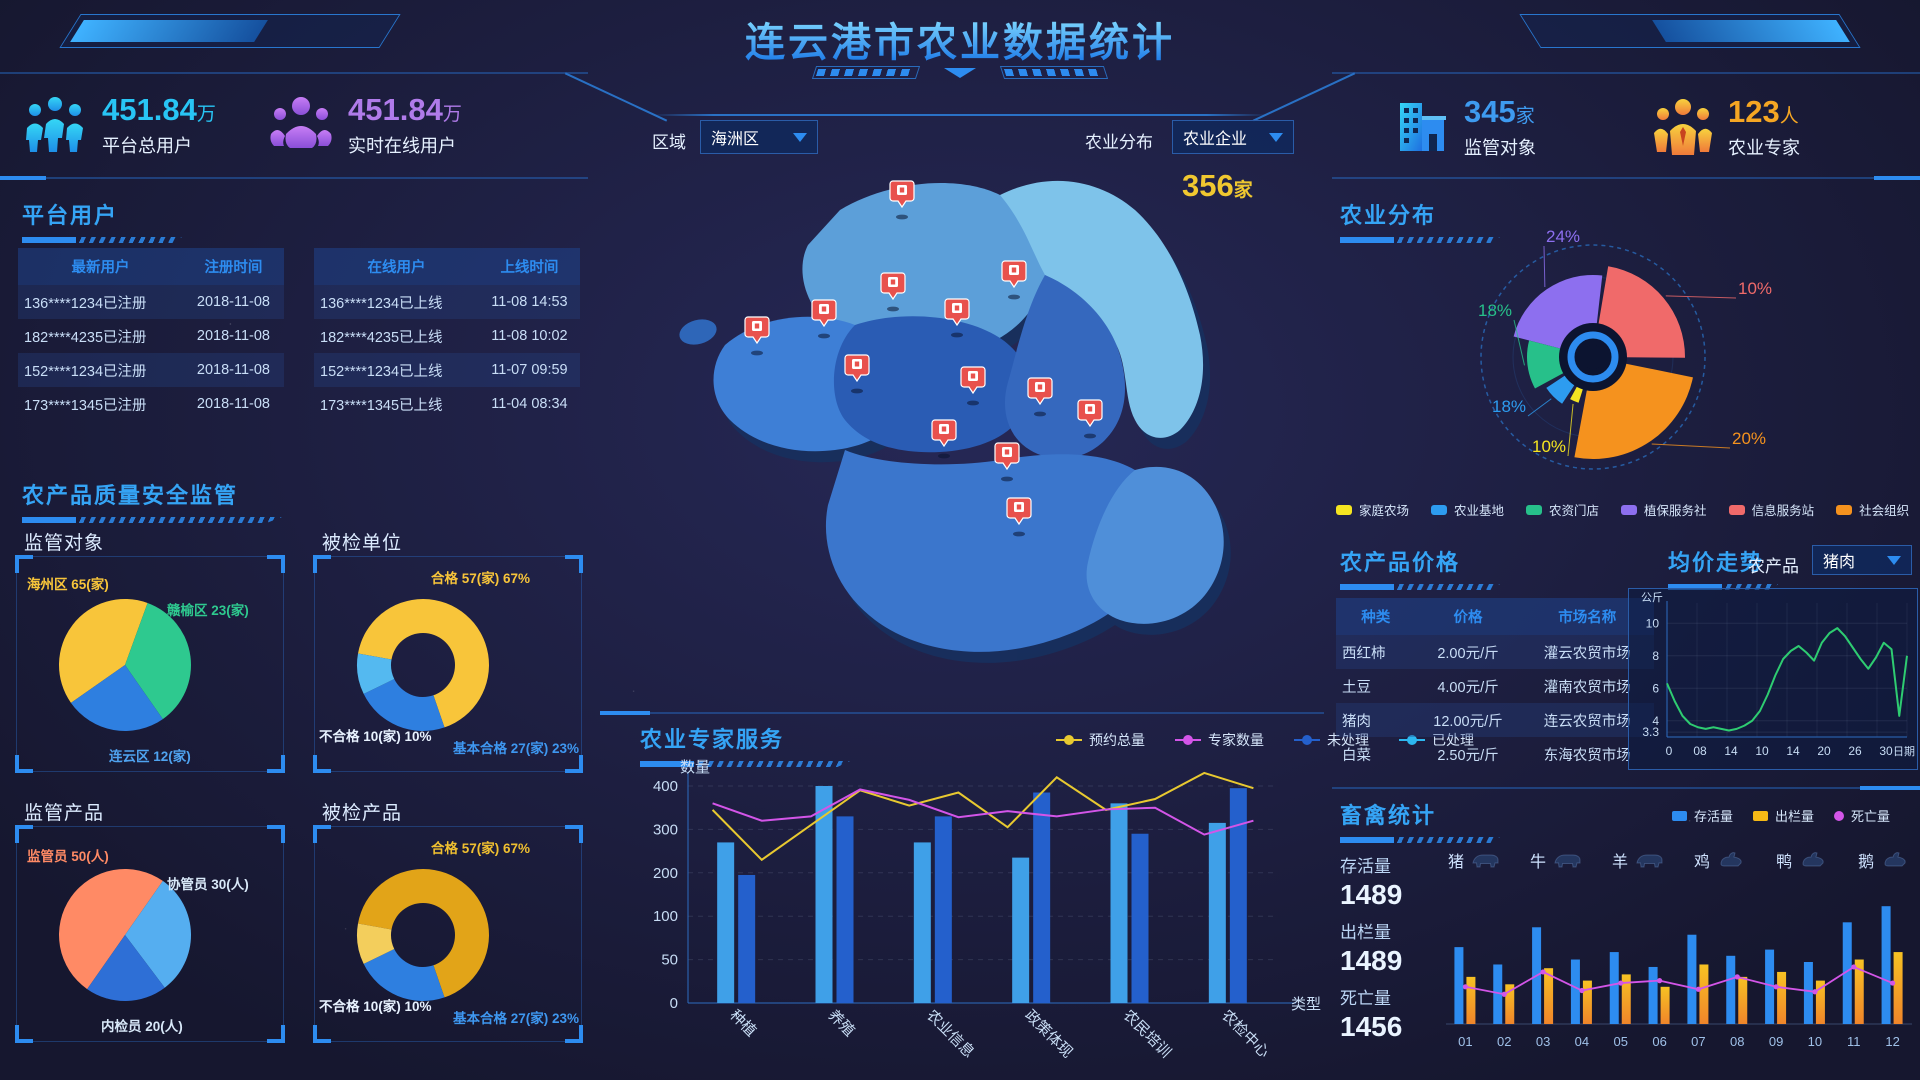  Describe the element at coordinates (294, 178) in the screenshot. I see `left-panel-divider` at that location.